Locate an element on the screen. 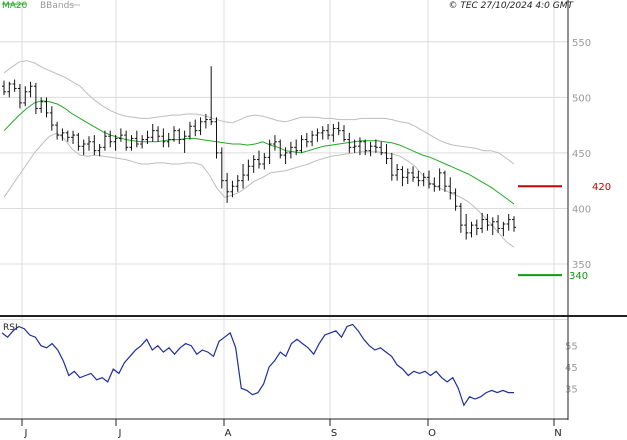 The height and width of the screenshot is (440, 627). legend-bbands: BBands is located at coordinates (57, 6).